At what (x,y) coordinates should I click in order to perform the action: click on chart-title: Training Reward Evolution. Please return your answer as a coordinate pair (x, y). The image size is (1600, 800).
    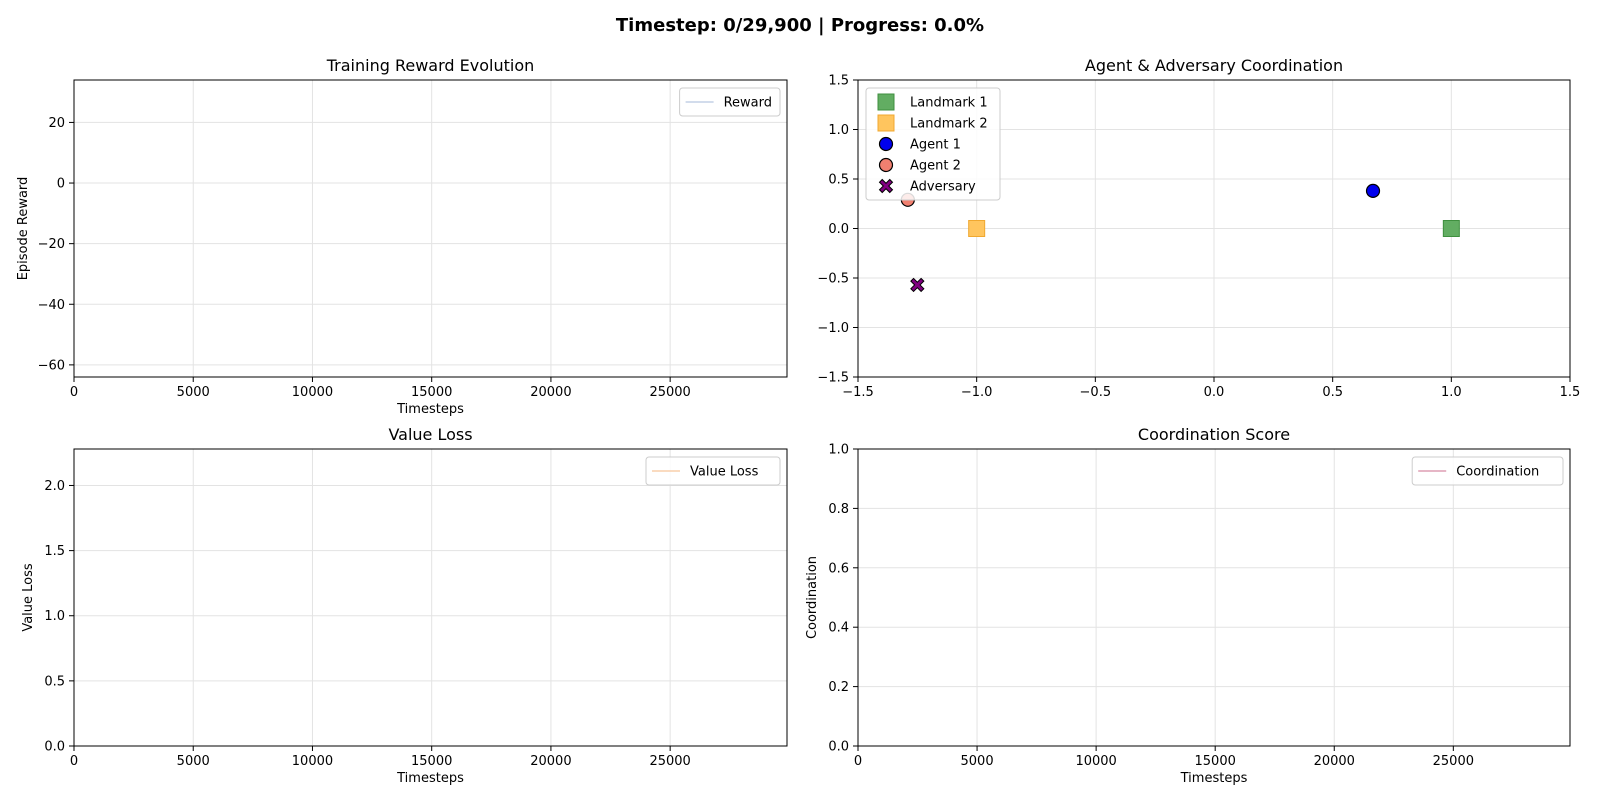
    Looking at the image, I should click on (430, 65).